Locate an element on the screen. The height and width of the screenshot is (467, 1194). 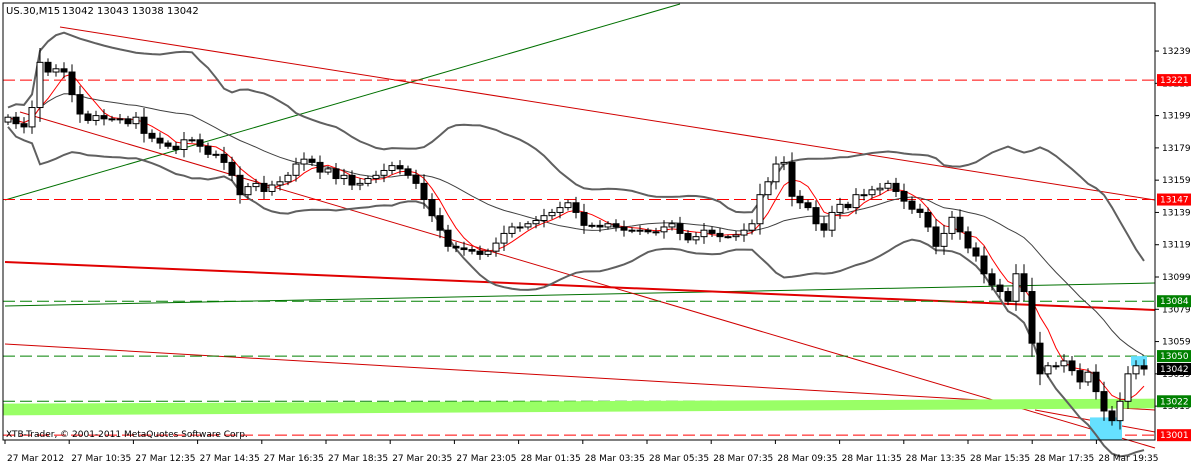
price-tick-label: 13099 is located at coordinates (1176, 278).